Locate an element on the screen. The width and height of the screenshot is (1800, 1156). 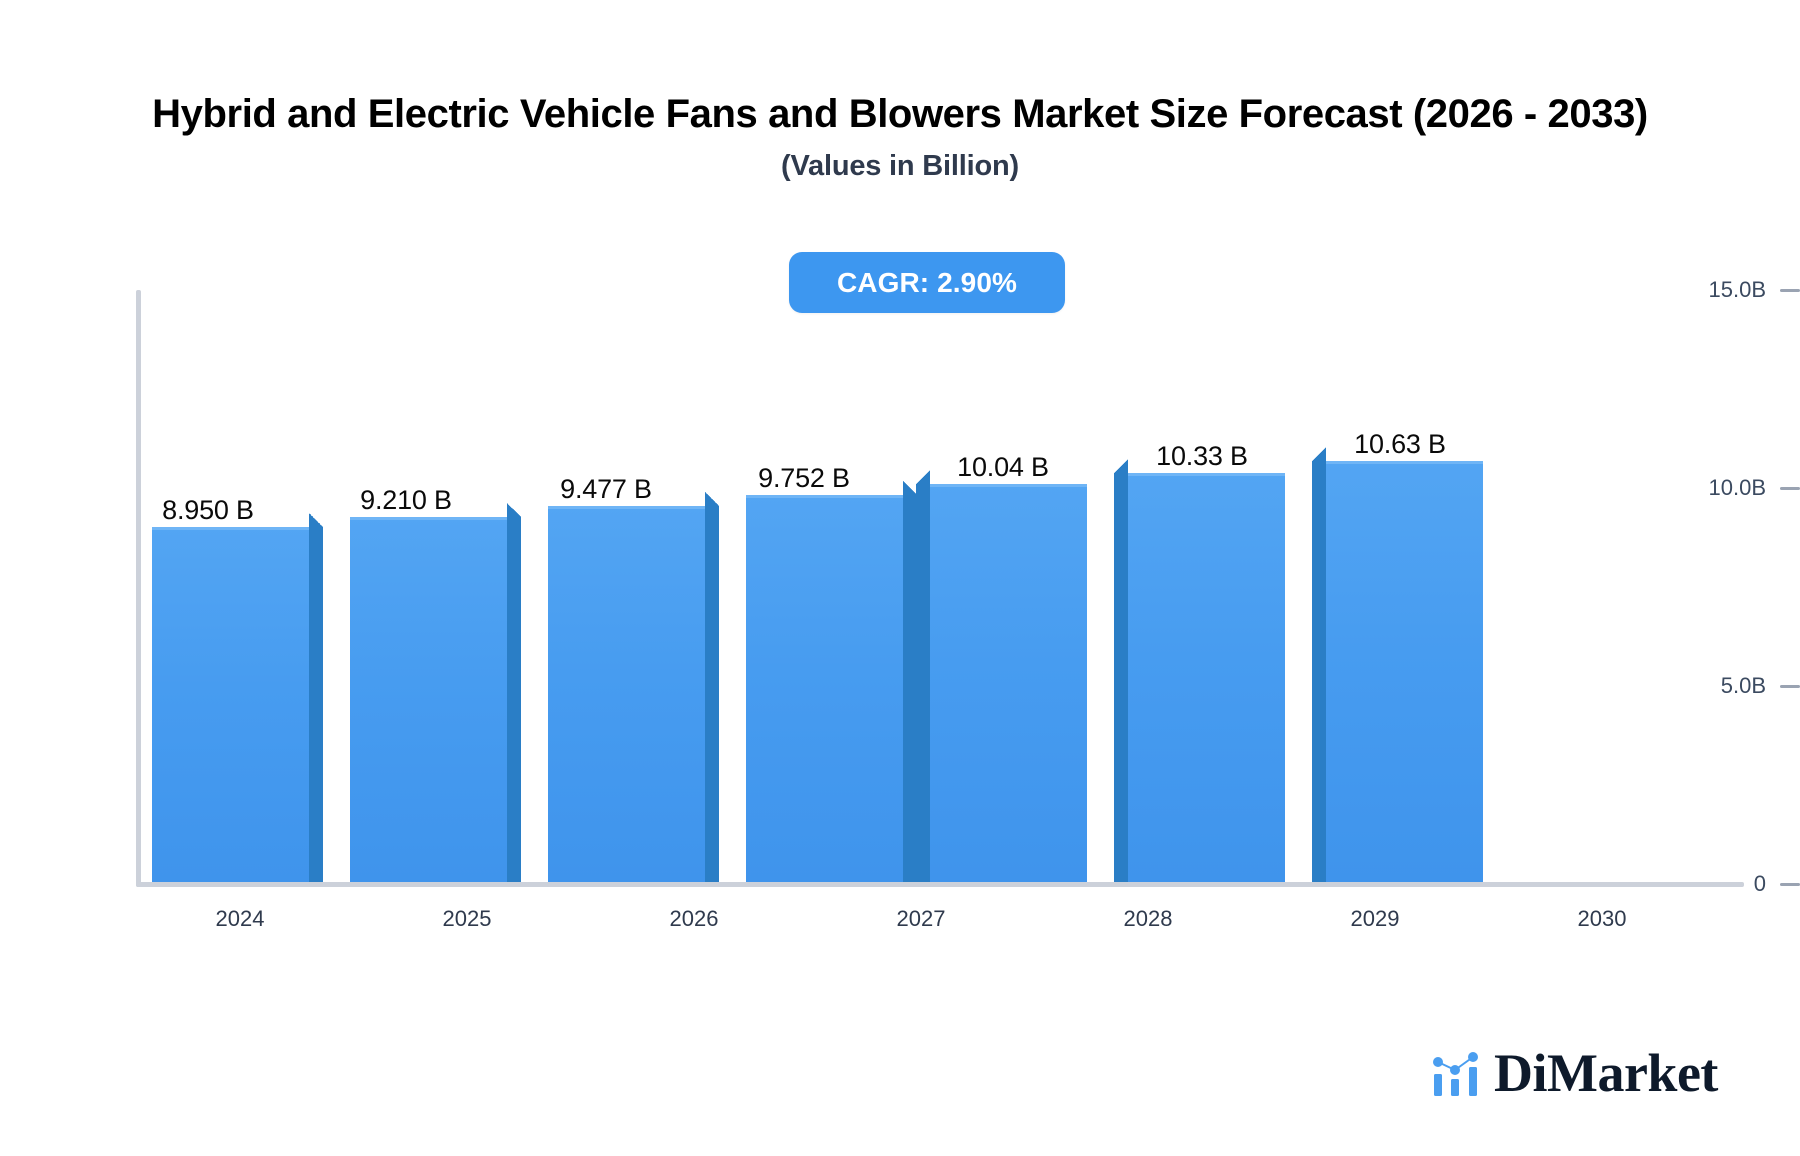
cagr-badge-label: CAGR: 2.90% is located at coordinates (927, 282).